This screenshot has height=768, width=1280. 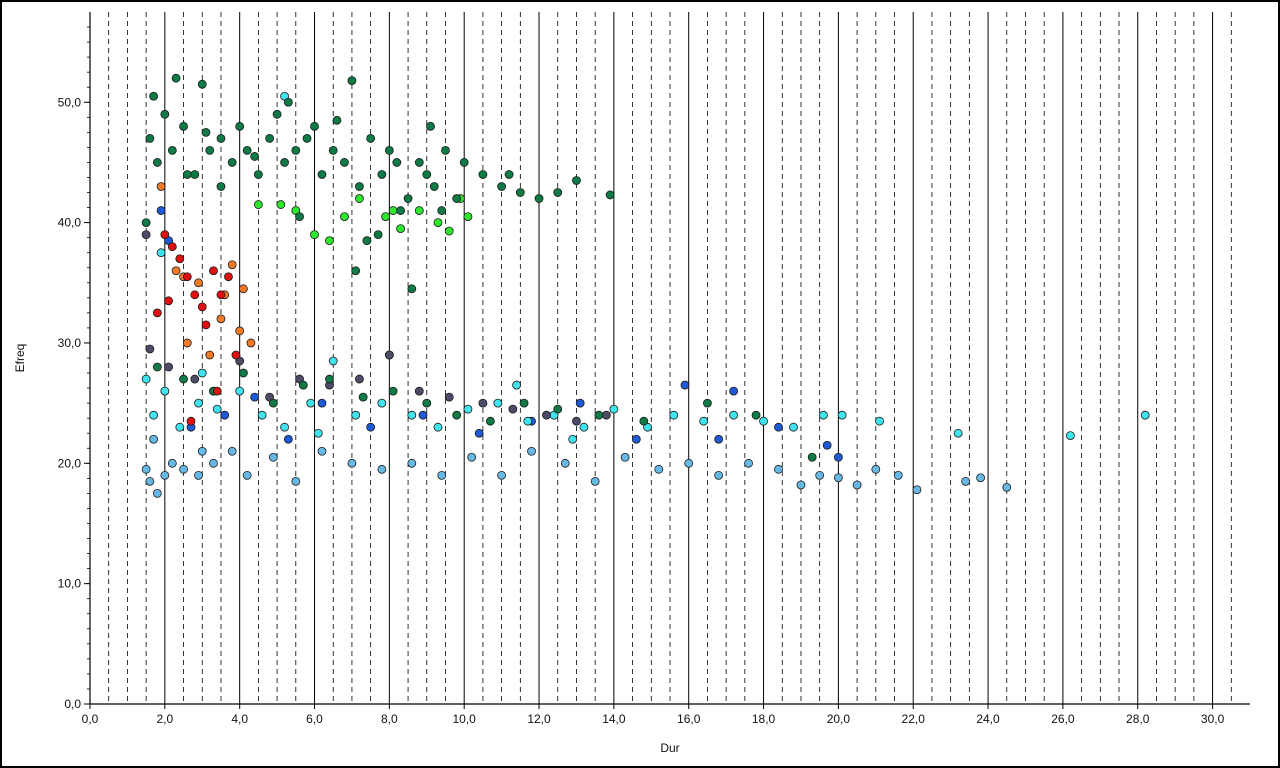 What do you see at coordinates (72, 704) in the screenshot?
I see `y-tick-label: 0,0` at bounding box center [72, 704].